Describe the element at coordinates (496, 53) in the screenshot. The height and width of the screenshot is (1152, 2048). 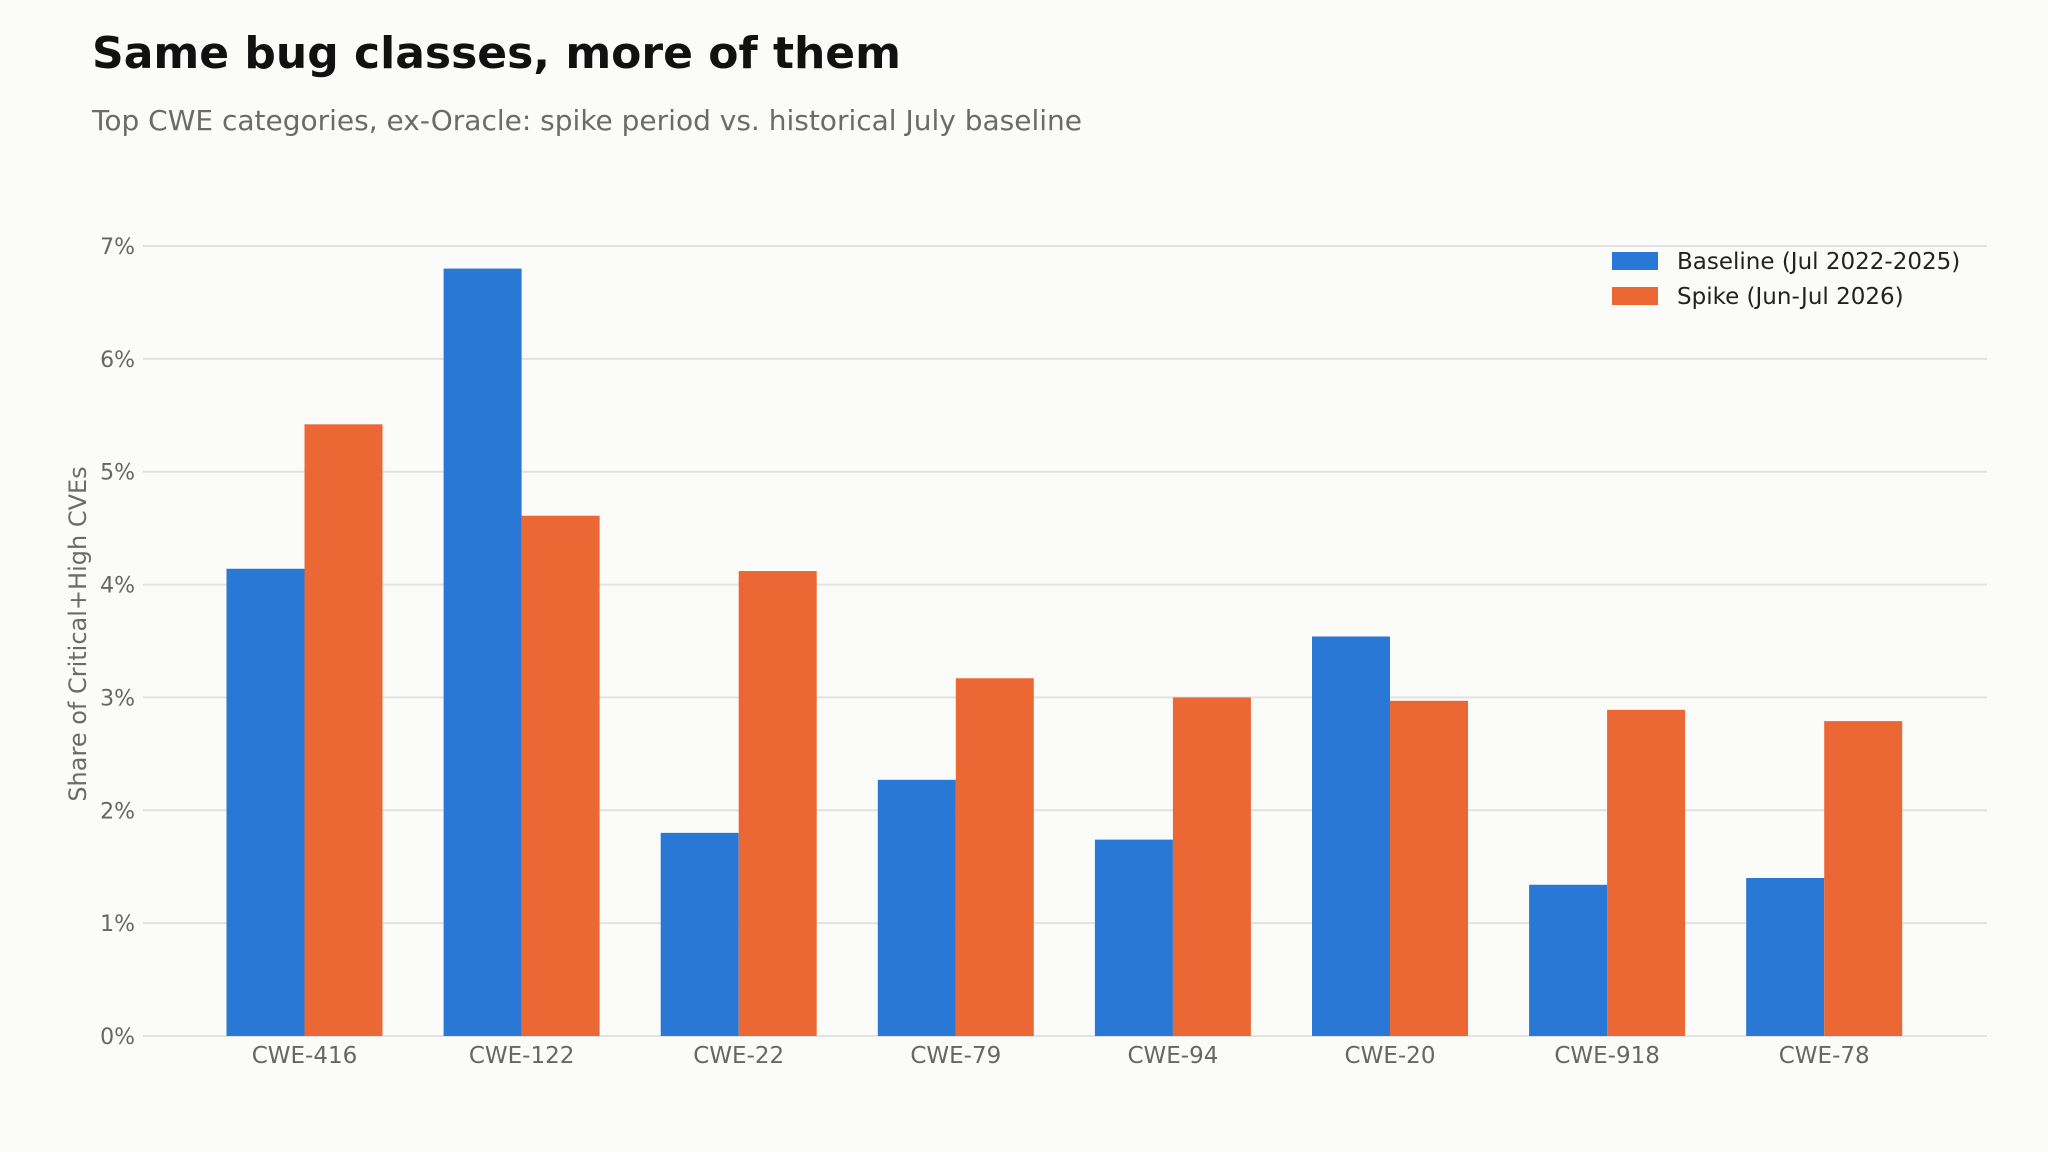
I see `chart-title: Same bug classes, more of them` at that location.